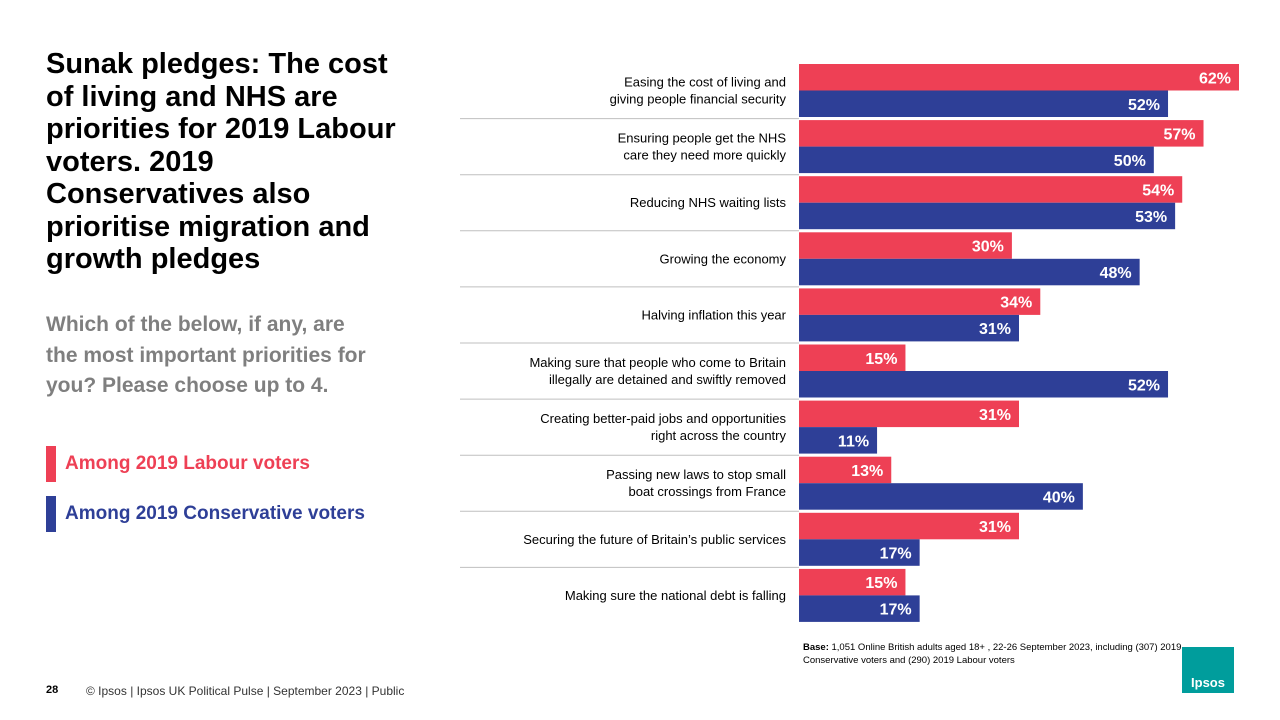 The image size is (1280, 720). I want to click on legend-swatch-conservative, so click(51, 514).